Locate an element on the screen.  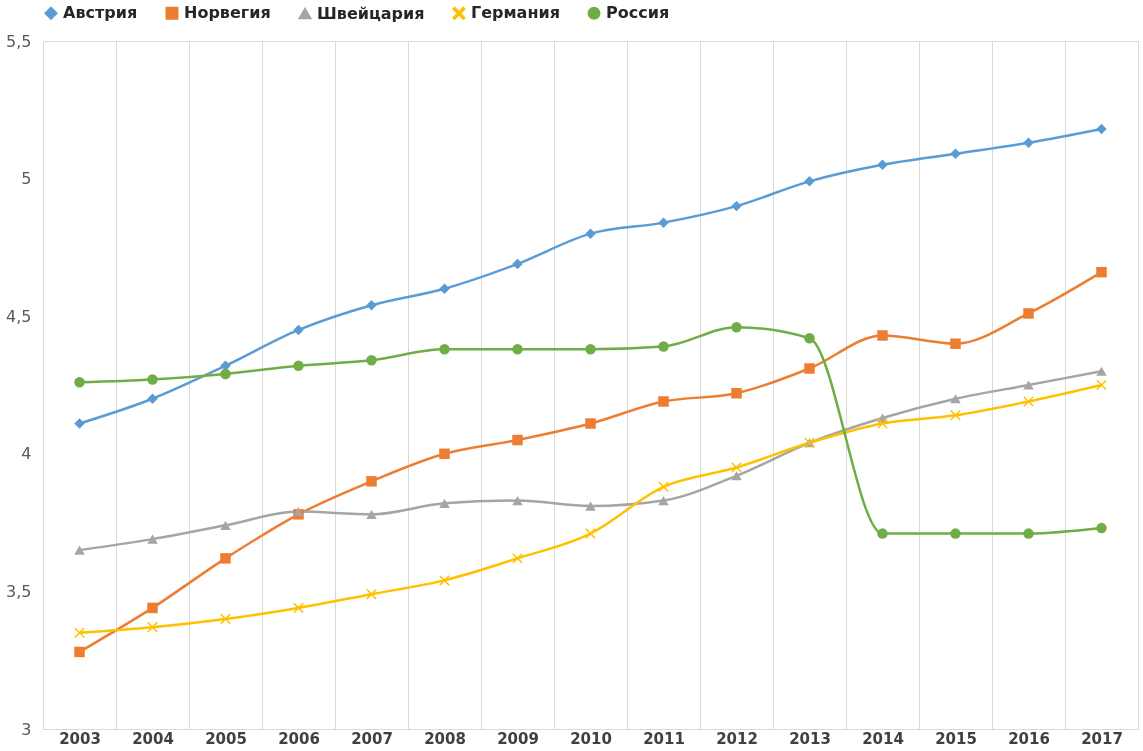
x-tick-label: 2010 is located at coordinates (591, 738).